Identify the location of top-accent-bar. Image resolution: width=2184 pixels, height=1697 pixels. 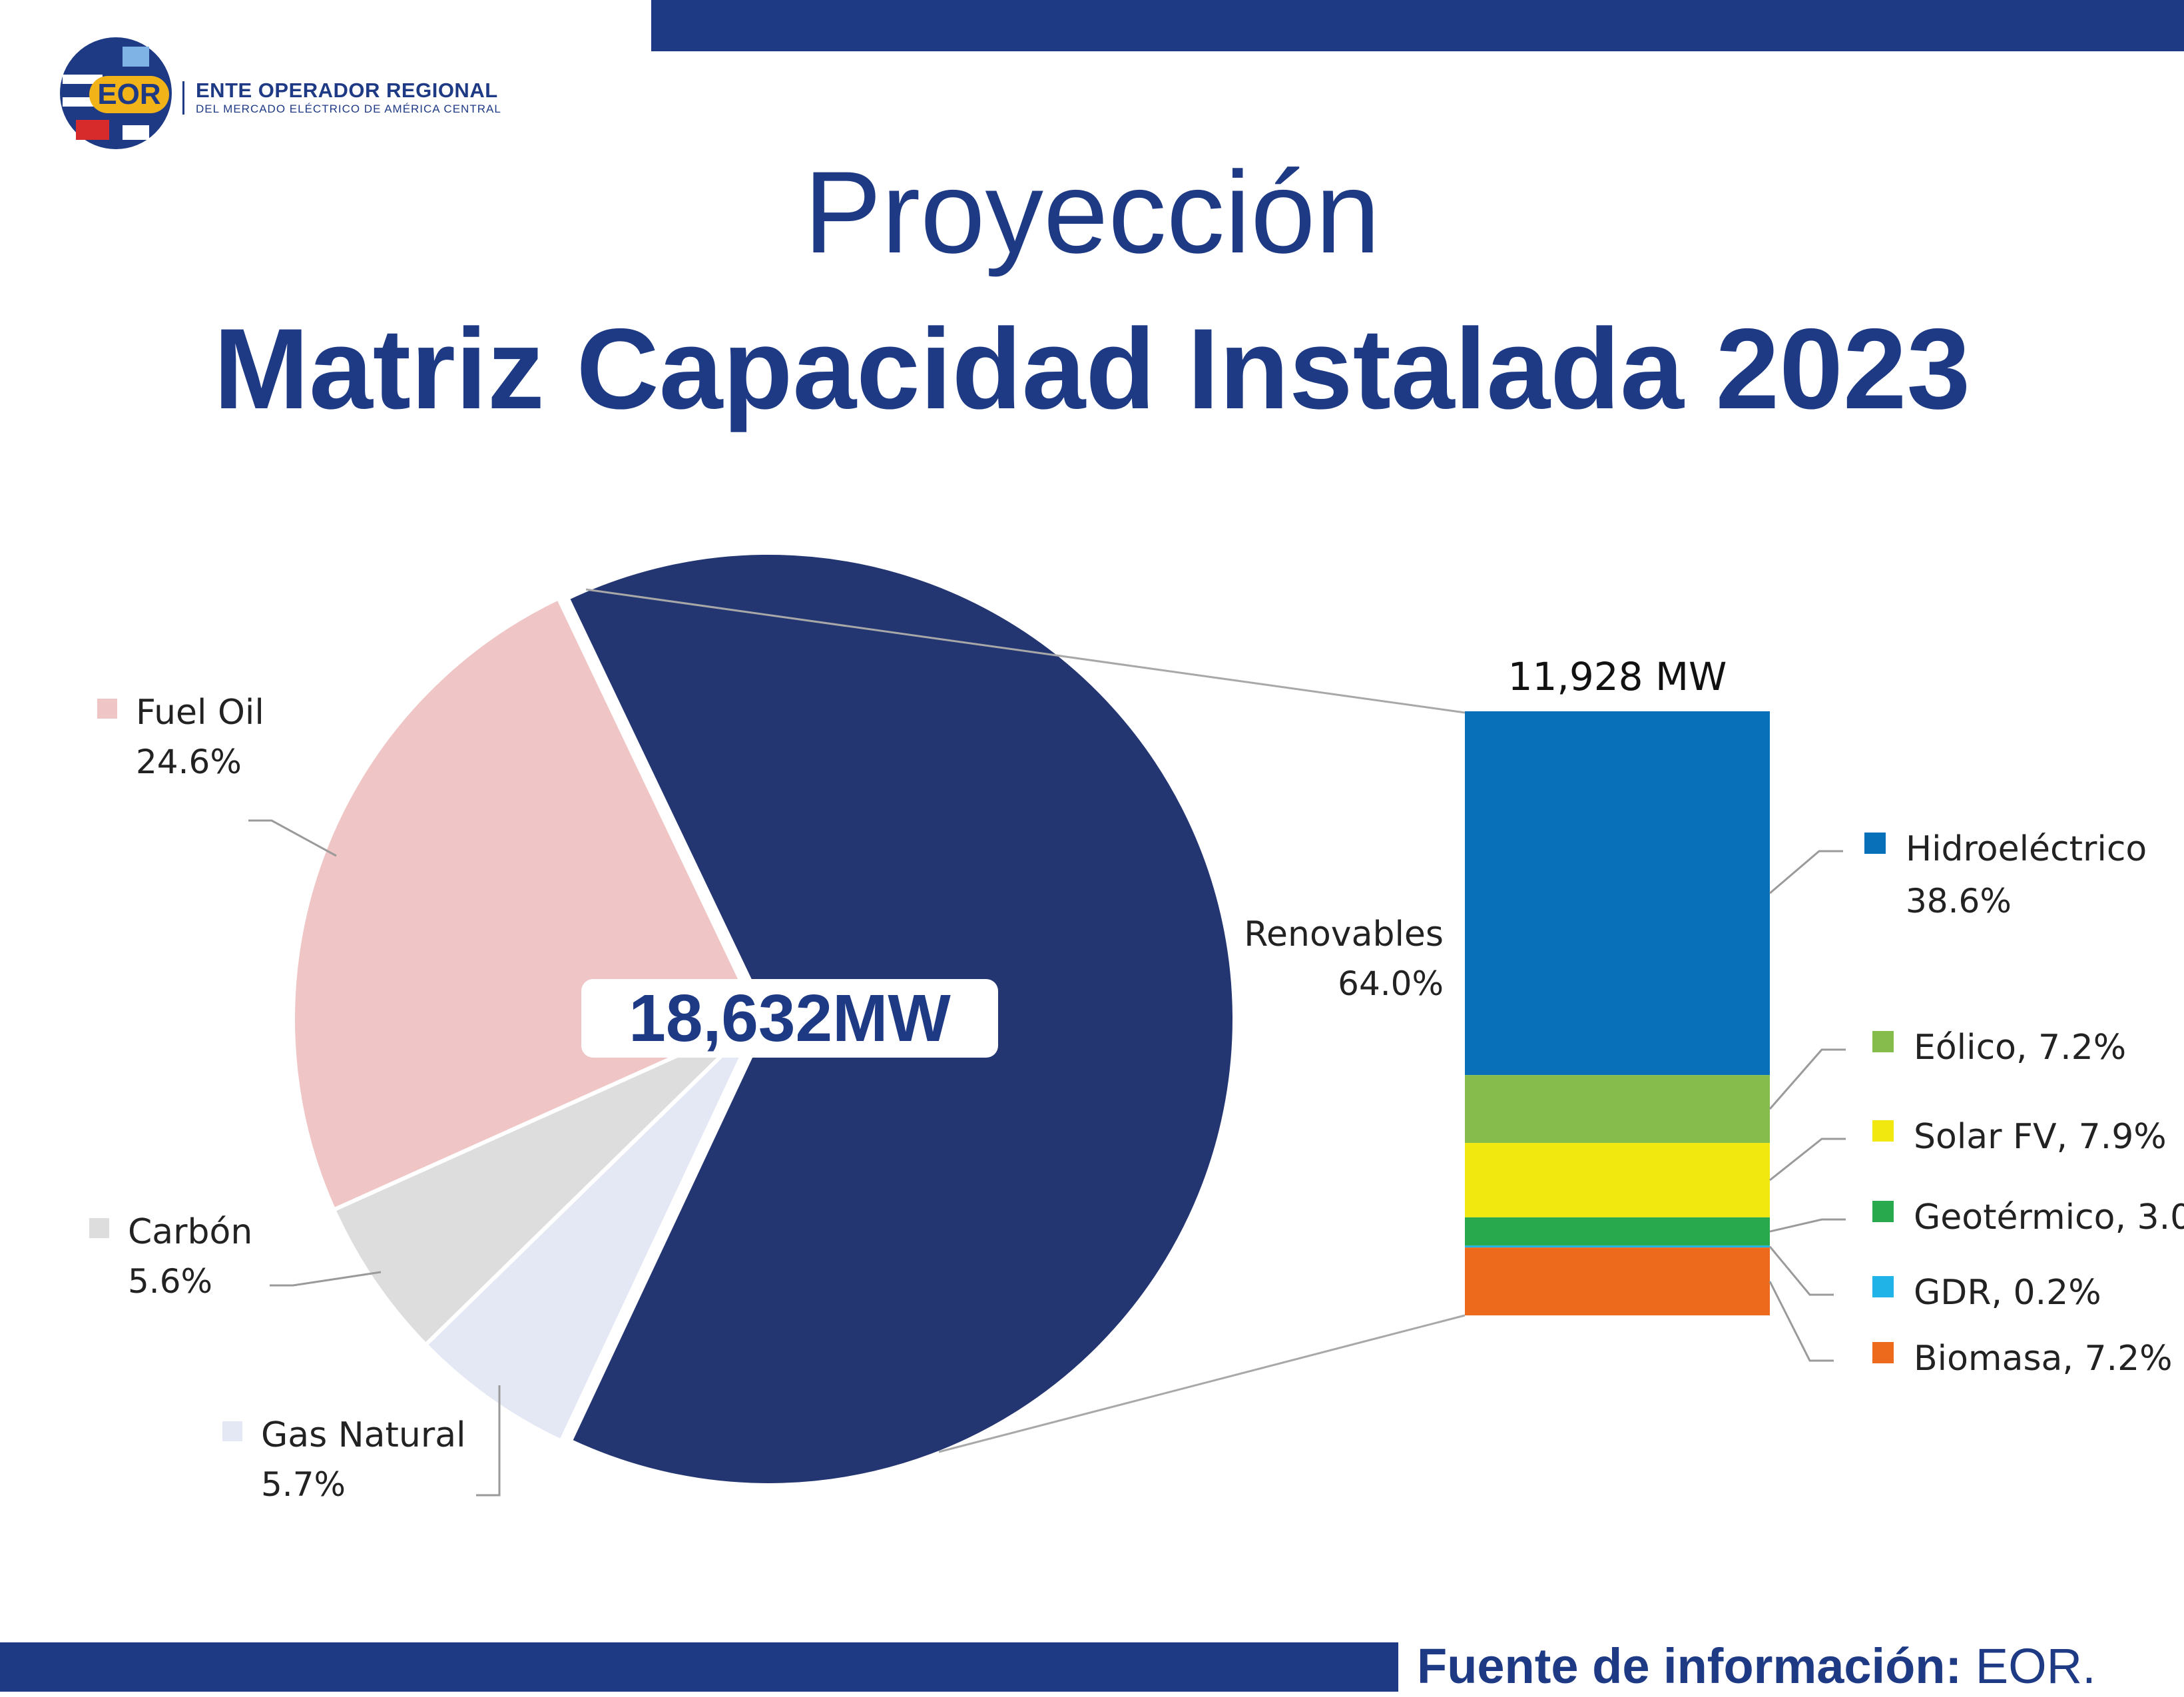
(1417, 25).